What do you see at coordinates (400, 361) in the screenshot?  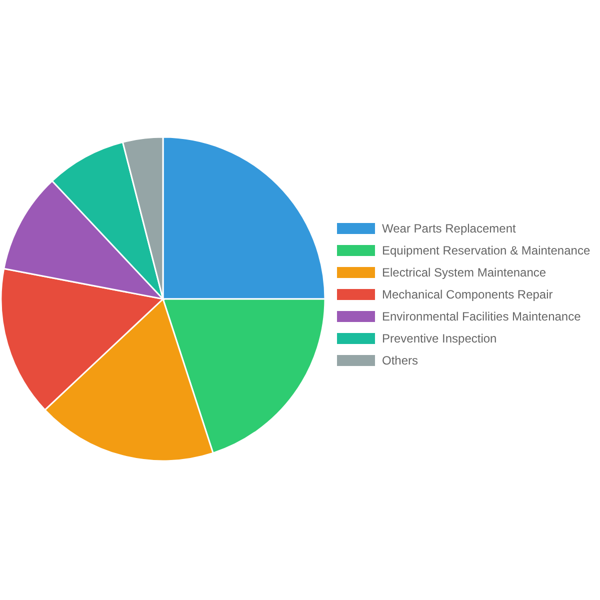 I see `legend-label: Others` at bounding box center [400, 361].